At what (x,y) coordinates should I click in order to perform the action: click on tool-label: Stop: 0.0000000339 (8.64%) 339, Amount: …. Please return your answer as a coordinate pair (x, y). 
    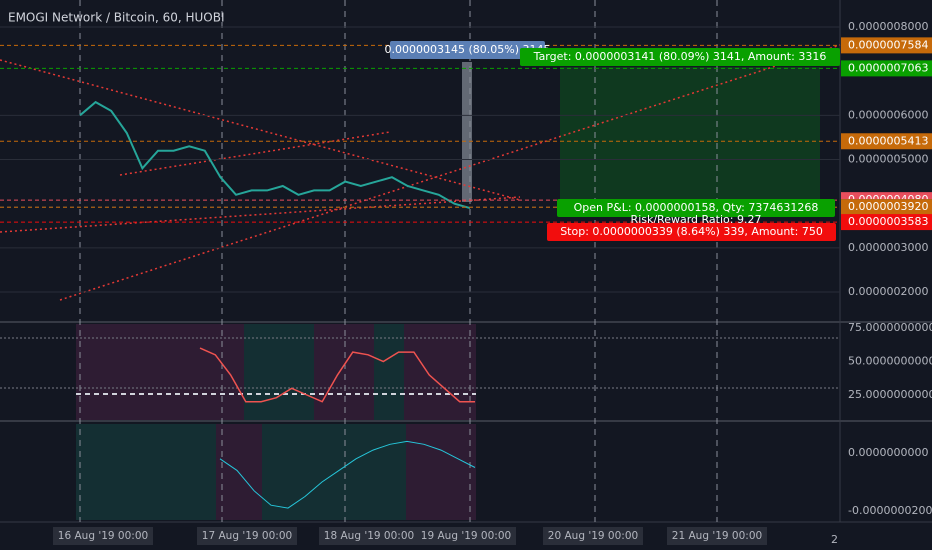
    Looking at the image, I should click on (691, 231).